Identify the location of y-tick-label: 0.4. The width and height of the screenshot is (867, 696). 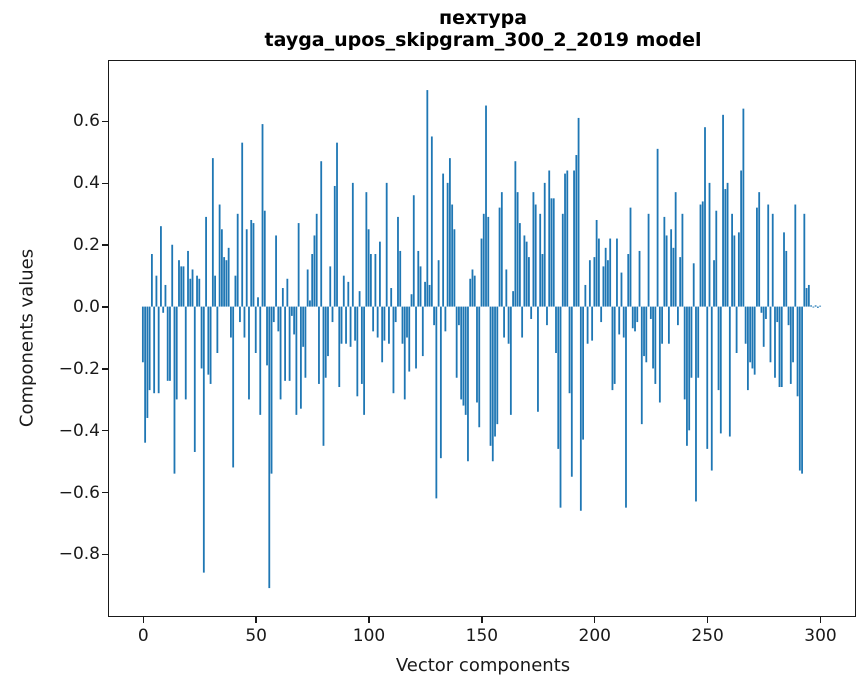
(86, 183).